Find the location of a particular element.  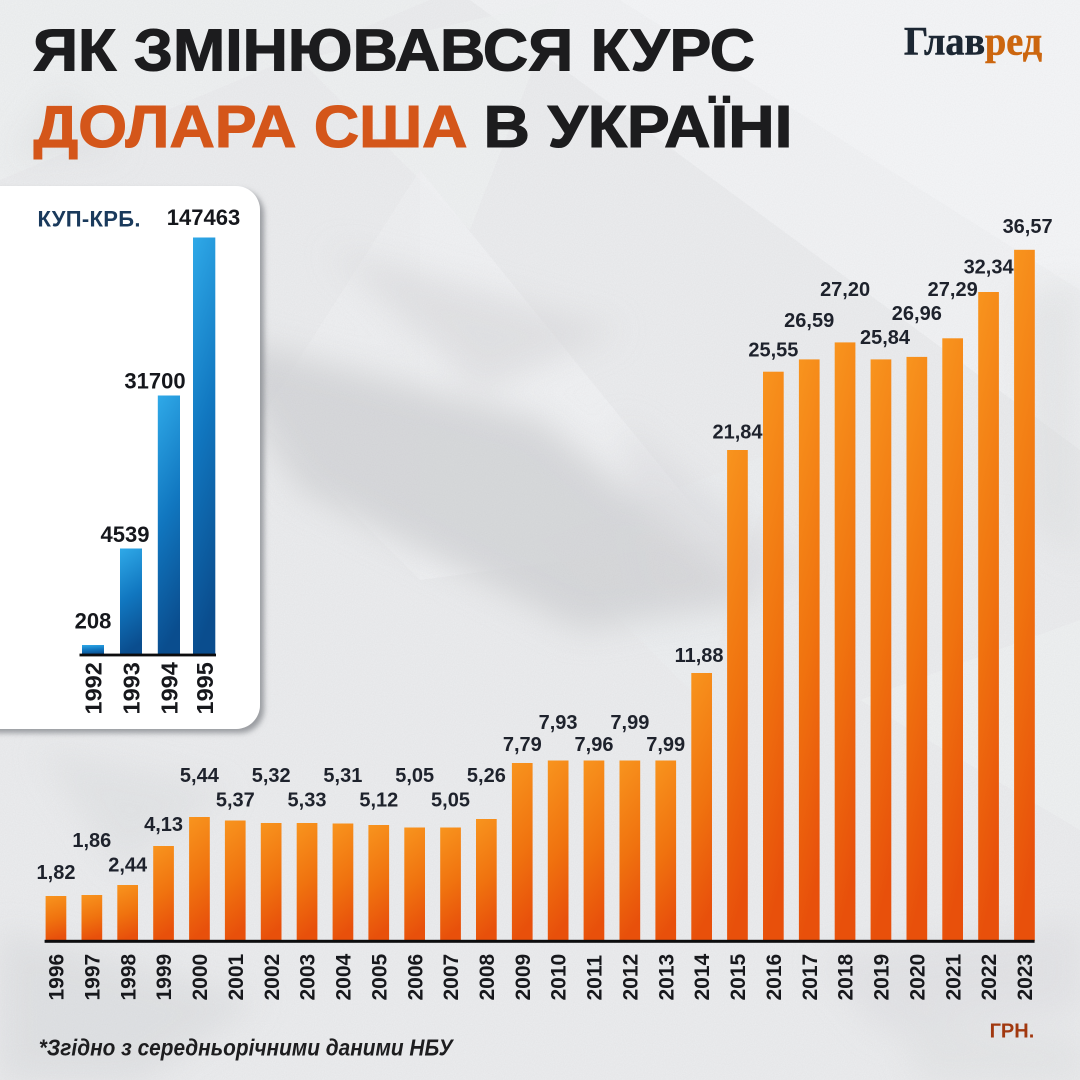

svg-text: 32,34 is located at coordinates (989, 268).